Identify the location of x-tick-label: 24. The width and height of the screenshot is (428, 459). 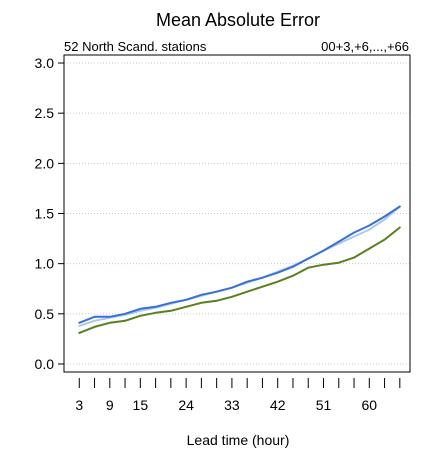
(186, 405).